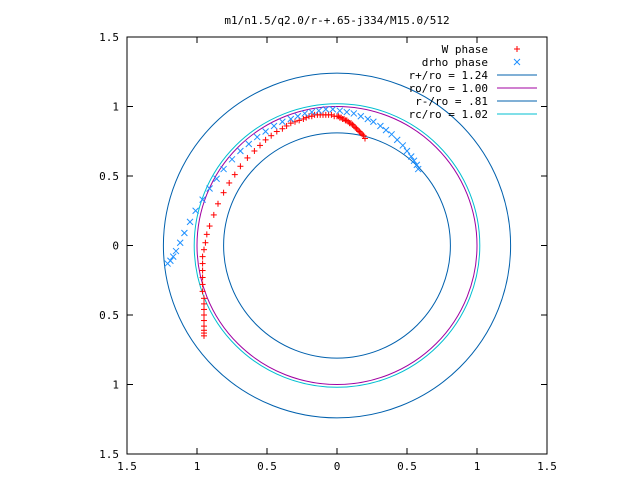 The image size is (640, 480). Describe the element at coordinates (448, 114) in the screenshot. I see `legend-label: rc/ro = 1.02` at that location.